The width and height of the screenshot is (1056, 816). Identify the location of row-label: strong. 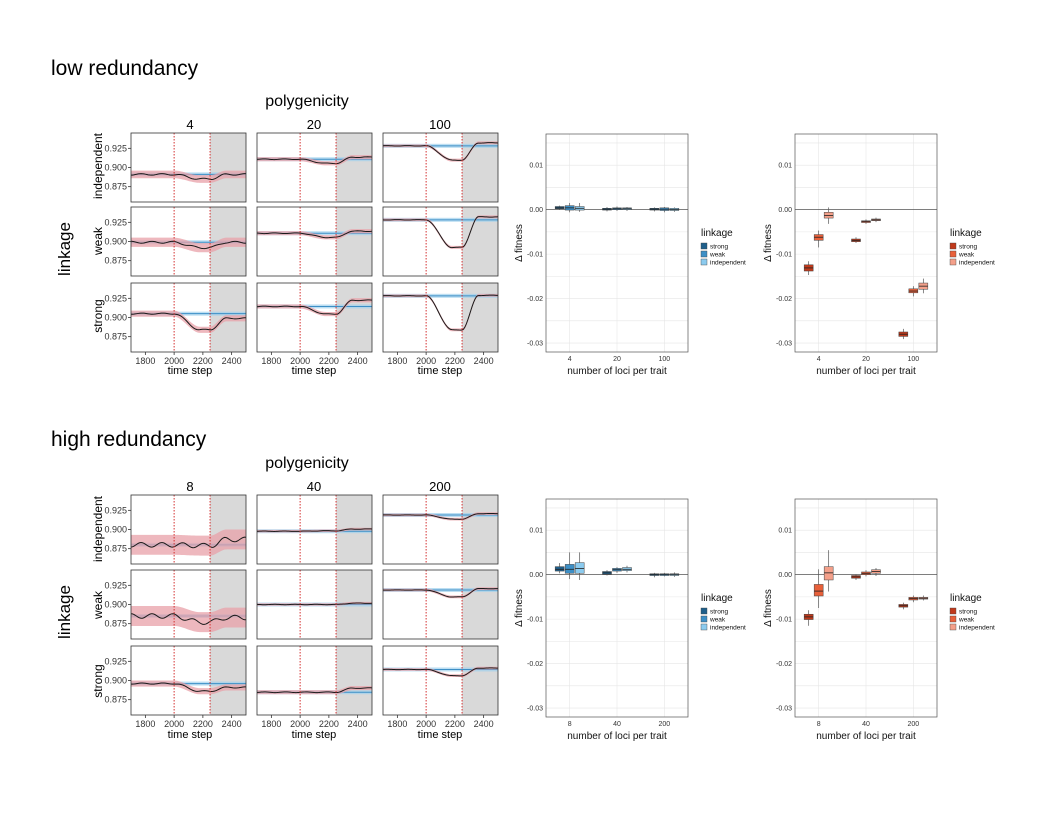
(98, 680).